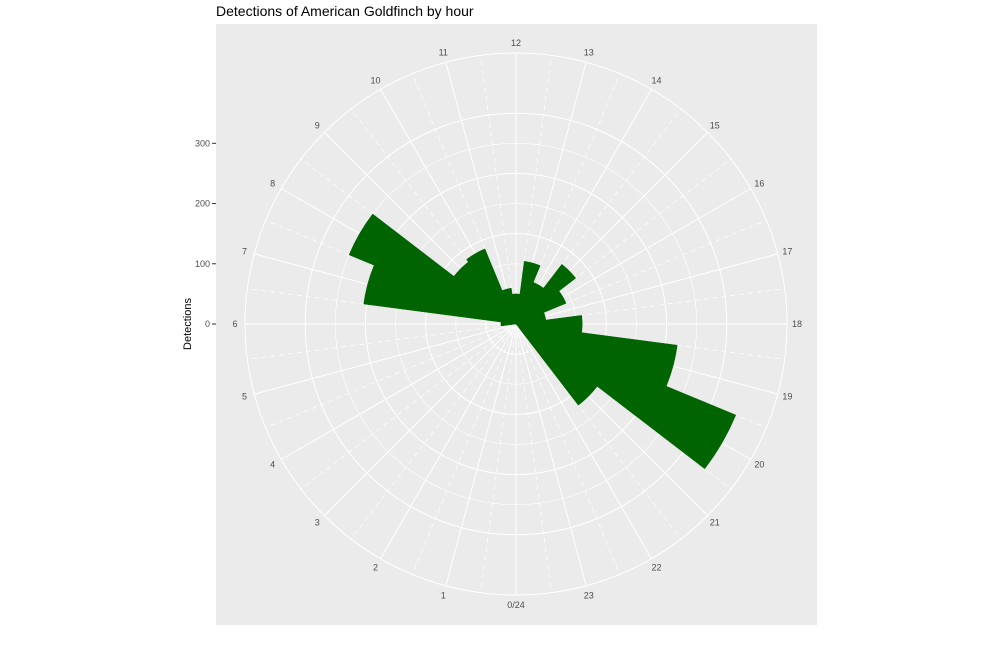 The height and width of the screenshot is (651, 1000). What do you see at coordinates (656, 567) in the screenshot?
I see `hour-label: 22` at bounding box center [656, 567].